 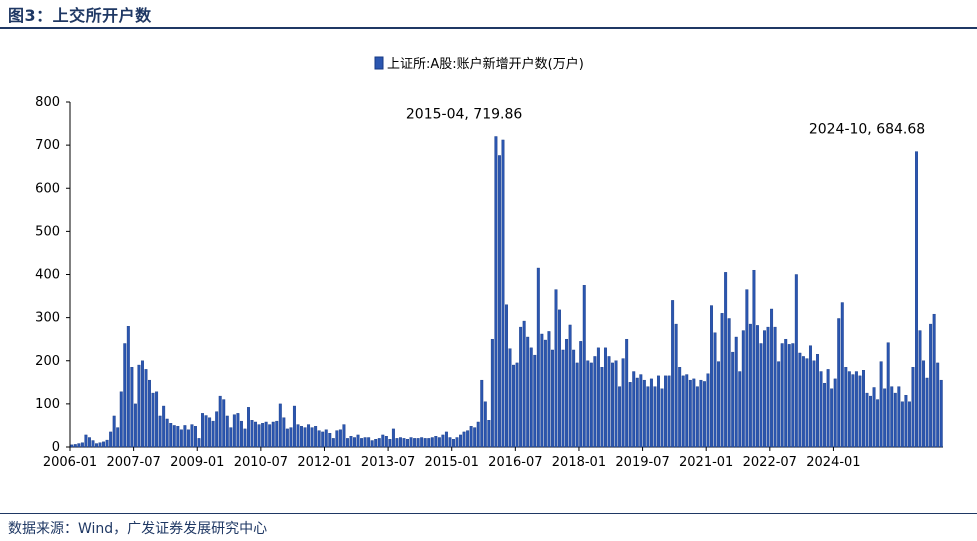 What do you see at coordinates (479, 64) in the screenshot?
I see `chart-legend: 上证所:A股:账户新增开户数(万户)` at bounding box center [479, 64].